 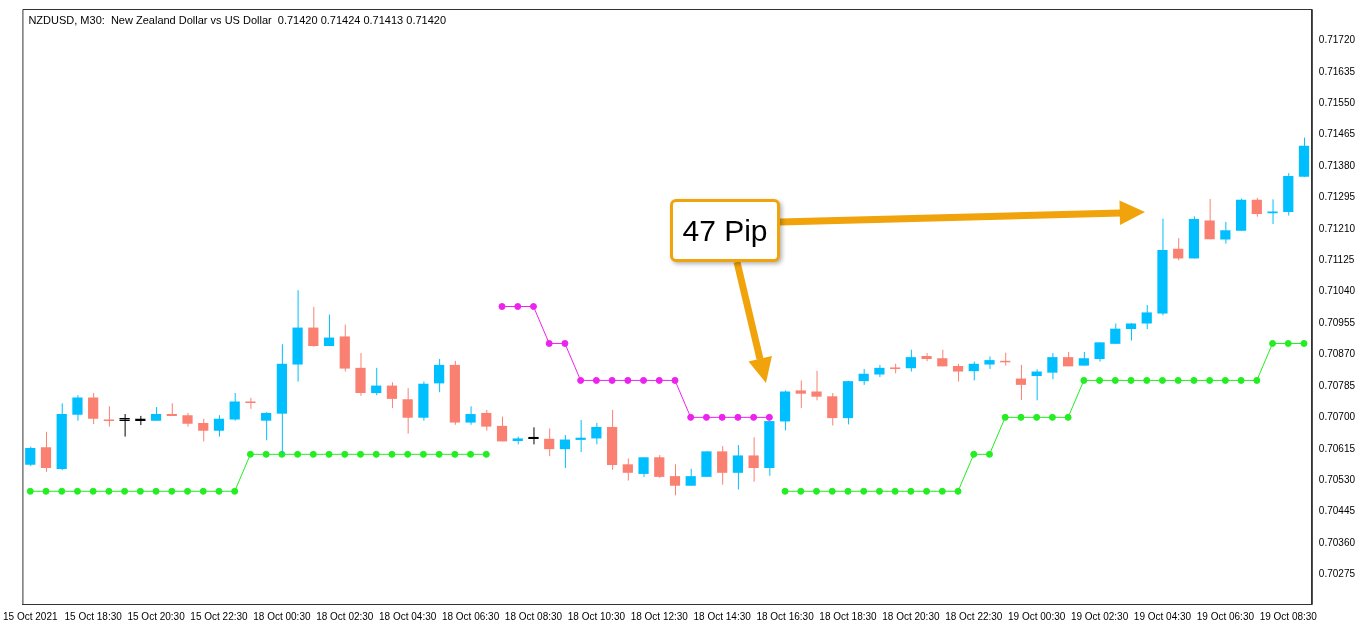 What do you see at coordinates (1037, 616) in the screenshot?
I see `x-tick-label: 19 Oct 00:30` at bounding box center [1037, 616].